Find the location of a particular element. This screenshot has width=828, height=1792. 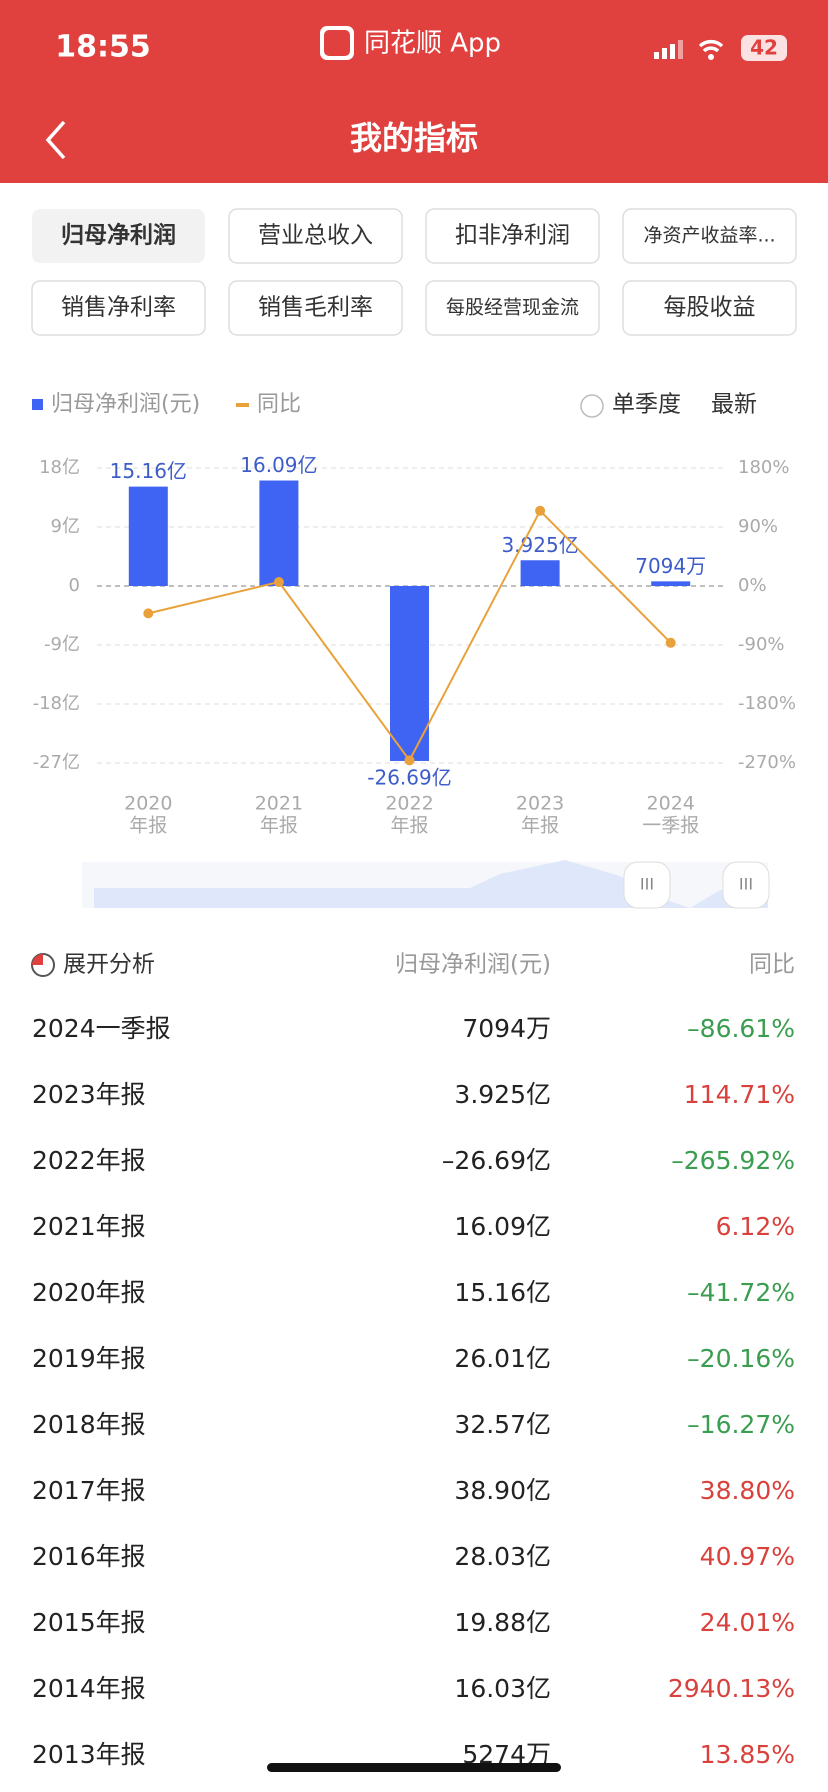

row-value: 16.03亿 is located at coordinates (502, 1688).